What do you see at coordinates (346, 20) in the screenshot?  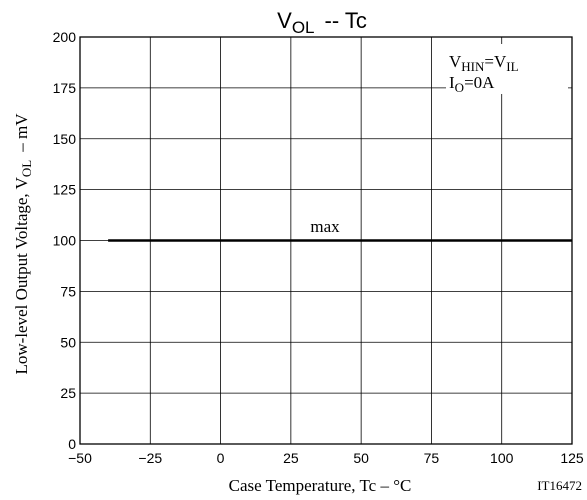 I see `chart-title-rest: -- Tc` at bounding box center [346, 20].